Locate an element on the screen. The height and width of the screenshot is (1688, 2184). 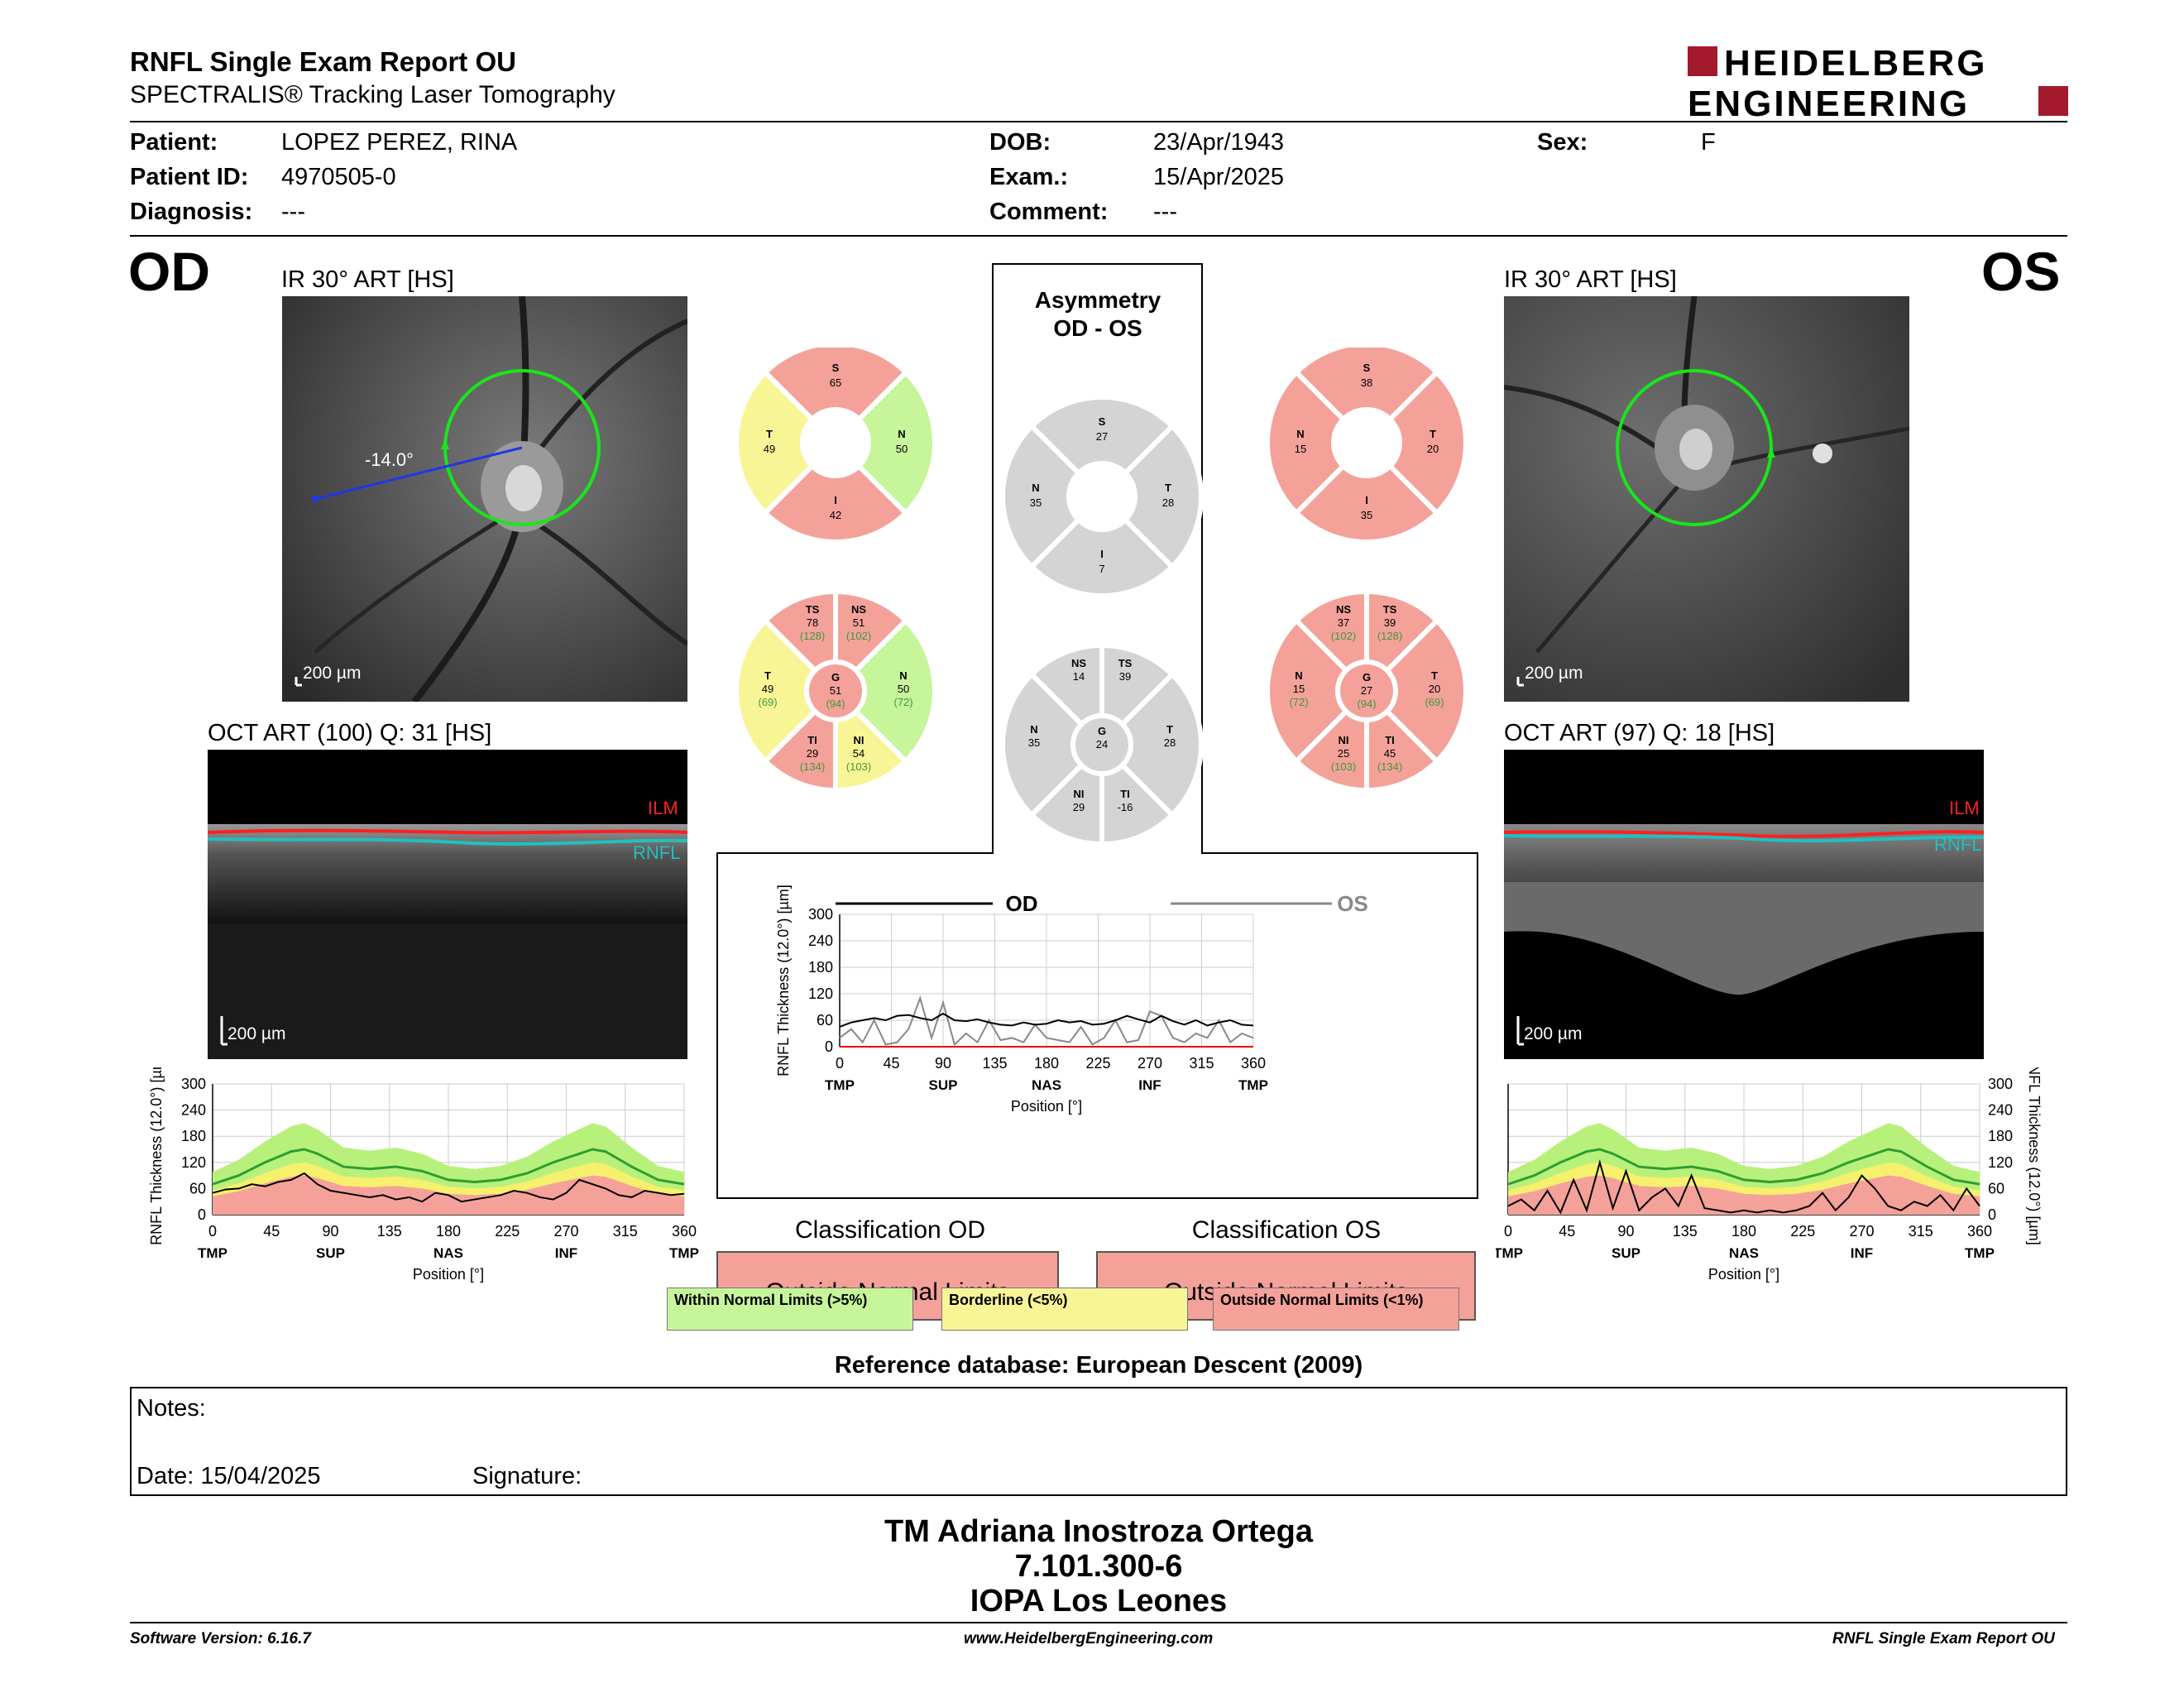
logo-line1: HEIDELBERG is located at coordinates (1855, 64).